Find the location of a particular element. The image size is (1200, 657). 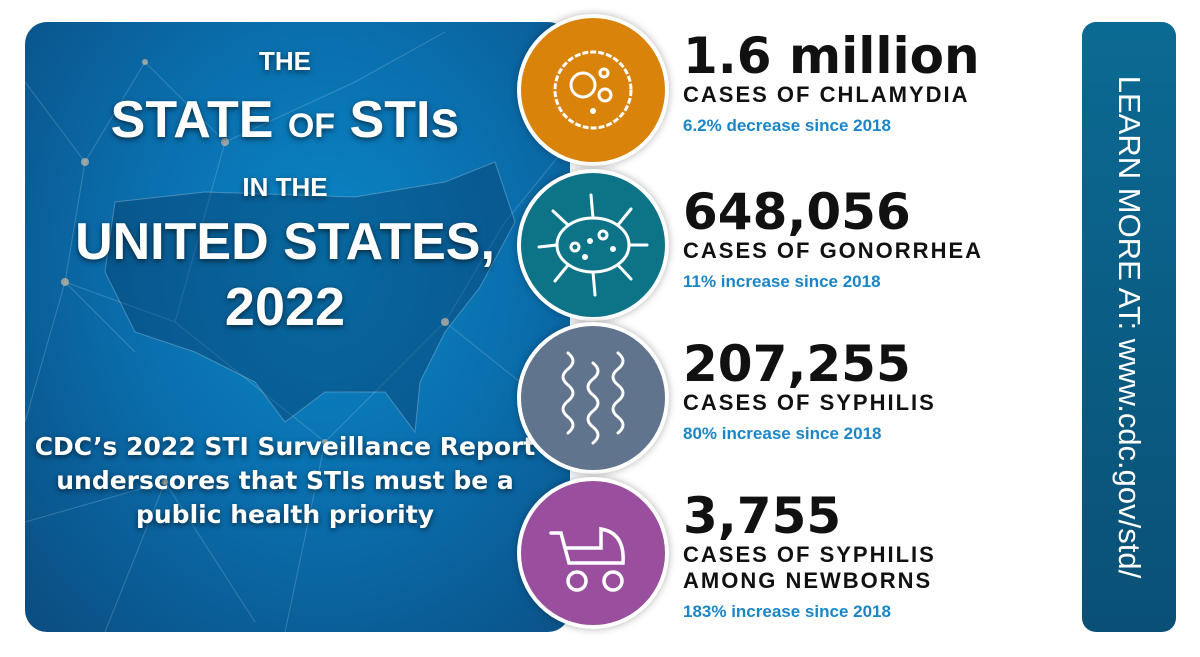

learn-more-link: LEARN MORE AT: www.cdc.gov/std/ is located at coordinates (1129, 327).